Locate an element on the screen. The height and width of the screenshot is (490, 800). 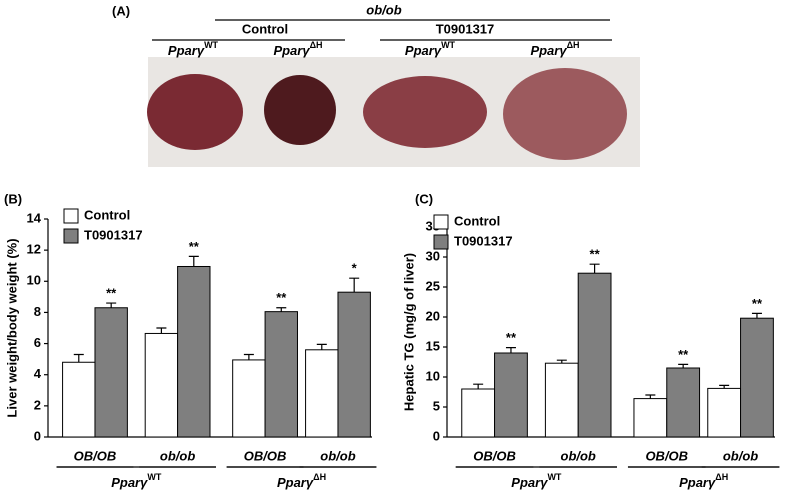
legend-label: Control is located at coordinates (477, 220).